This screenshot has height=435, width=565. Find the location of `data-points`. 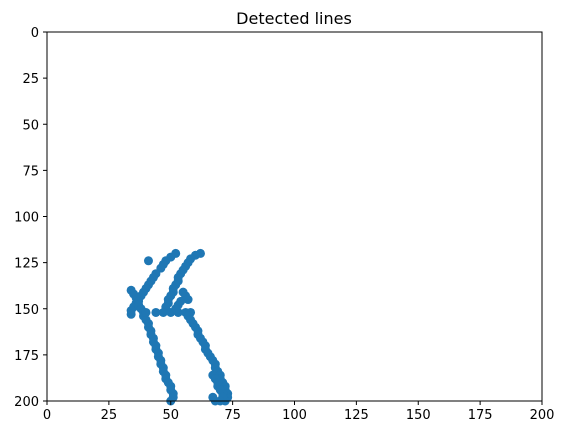

data-points is located at coordinates (179, 327).